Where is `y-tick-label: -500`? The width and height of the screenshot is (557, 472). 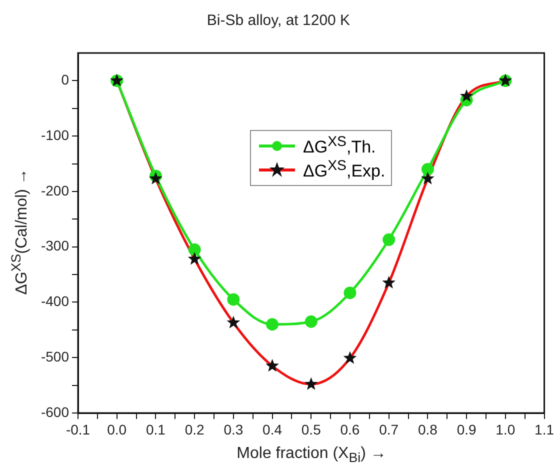 y-tick-label: -500 is located at coordinates (55, 356).